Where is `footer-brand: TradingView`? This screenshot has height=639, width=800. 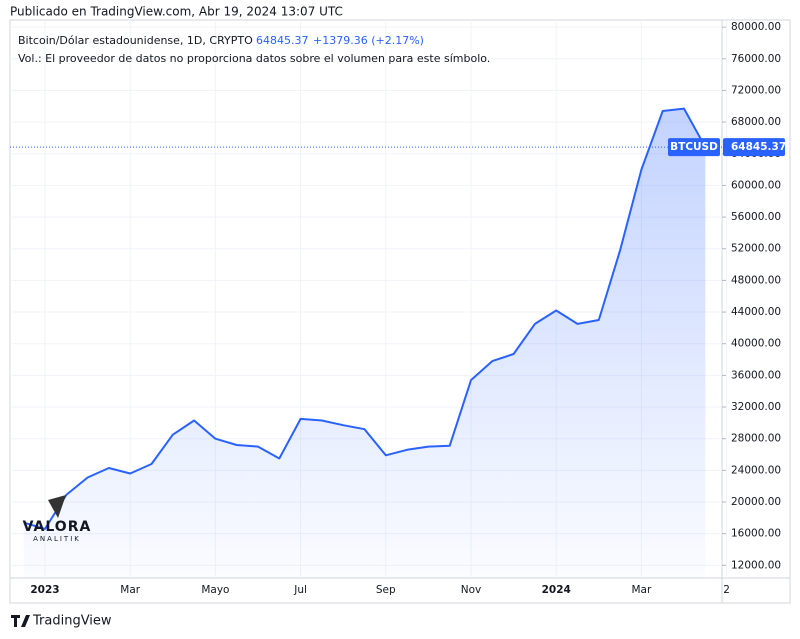
footer-brand: TradingView is located at coordinates (72, 621).